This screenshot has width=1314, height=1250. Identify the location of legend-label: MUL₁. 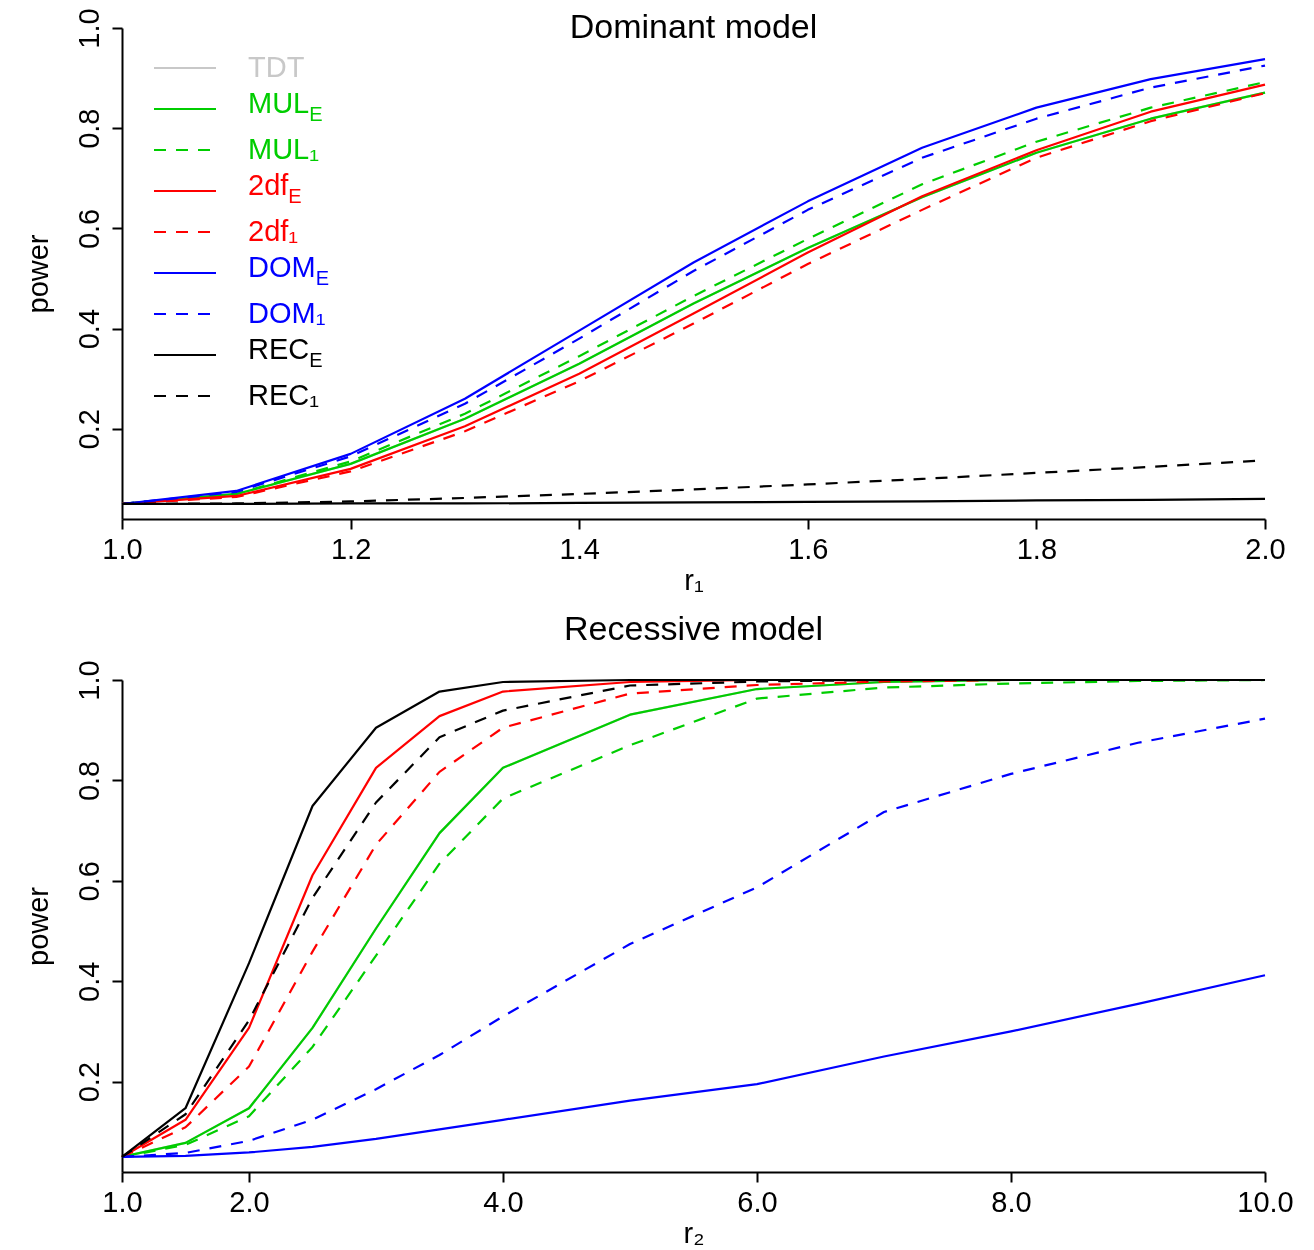
(284, 149).